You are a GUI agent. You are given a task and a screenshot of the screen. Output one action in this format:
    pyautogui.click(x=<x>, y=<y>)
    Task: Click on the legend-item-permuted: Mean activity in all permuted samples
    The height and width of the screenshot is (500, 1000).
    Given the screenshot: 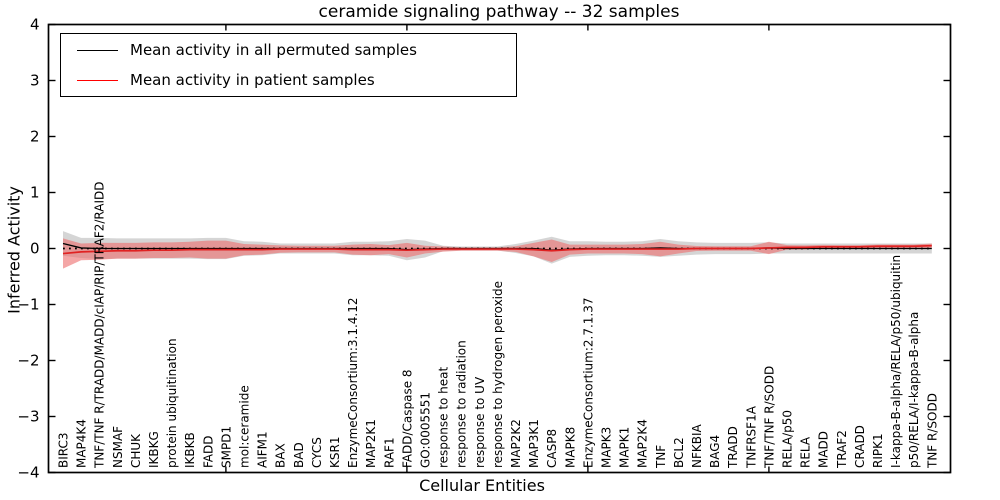 What is the action you would take?
    pyautogui.click(x=288, y=50)
    